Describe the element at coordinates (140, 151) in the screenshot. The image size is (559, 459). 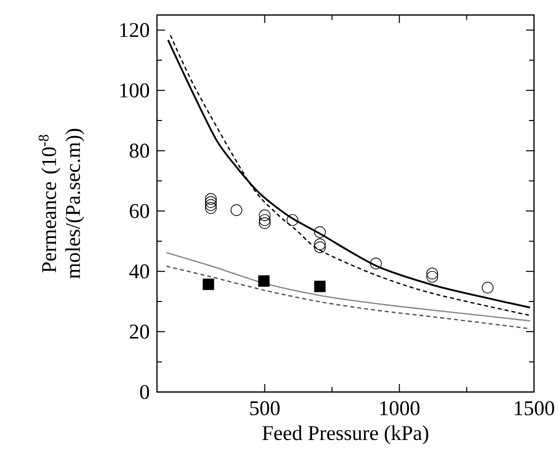
I see `y-tick-label: 80` at that location.